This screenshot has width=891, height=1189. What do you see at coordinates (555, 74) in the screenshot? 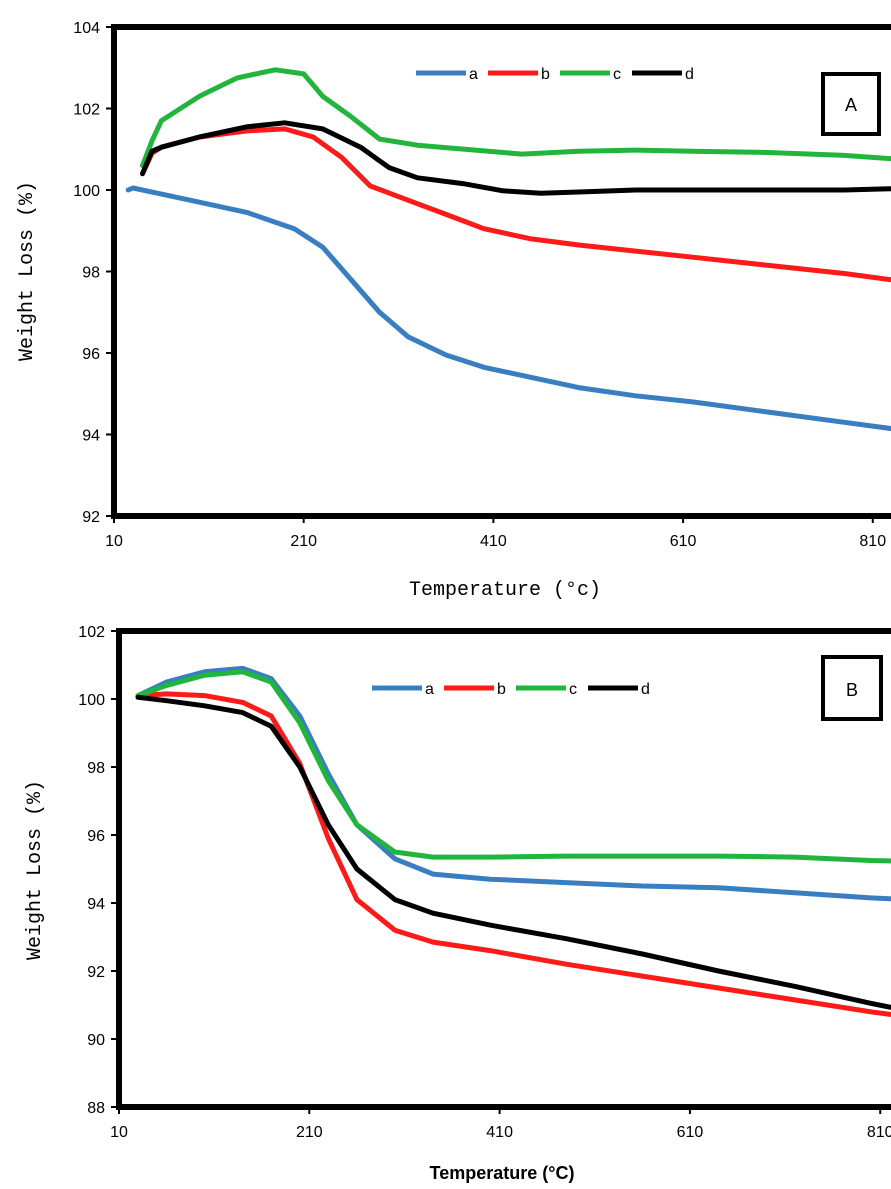
I see `legend-a: a b c d` at bounding box center [555, 74].